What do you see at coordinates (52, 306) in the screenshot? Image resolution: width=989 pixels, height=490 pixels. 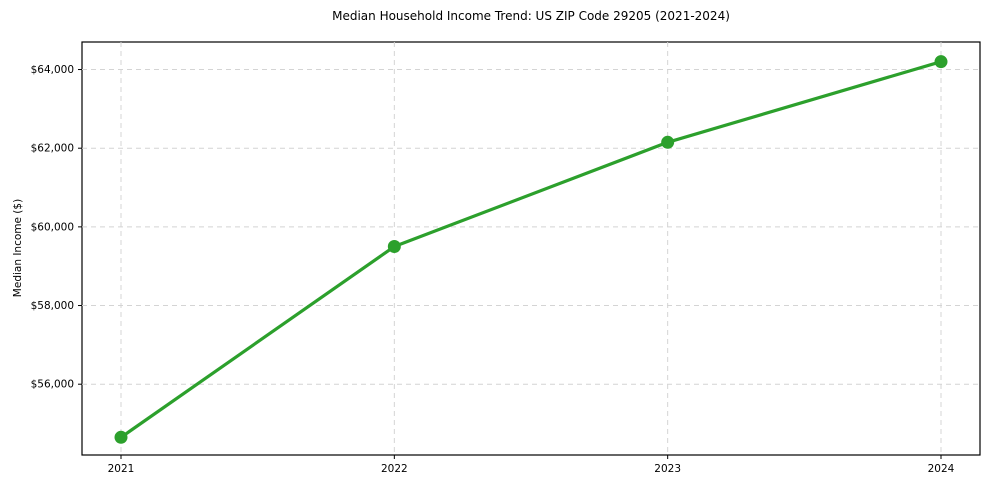 I see `y-tick-label: $58,000` at bounding box center [52, 306].